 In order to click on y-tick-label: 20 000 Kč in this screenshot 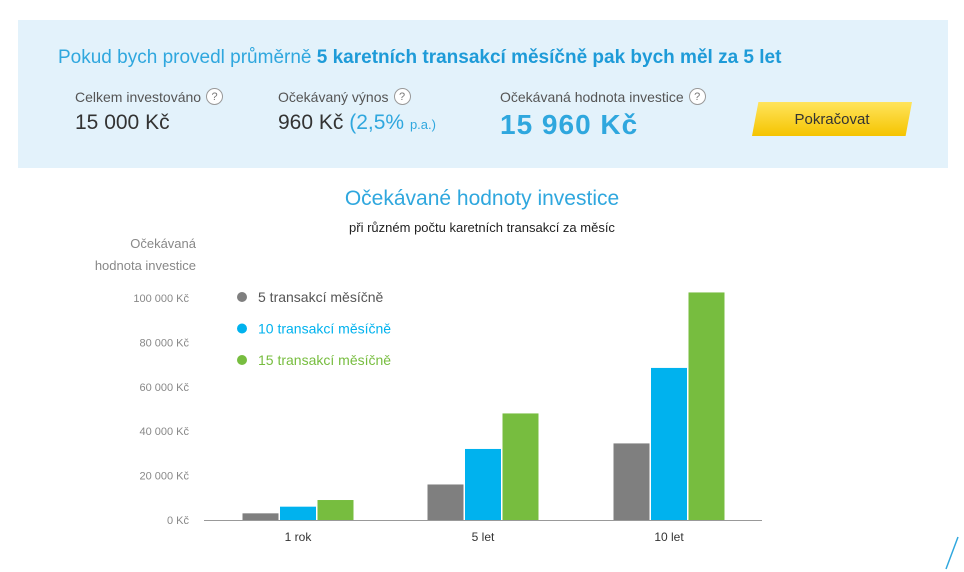, I will do `click(164, 477)`.